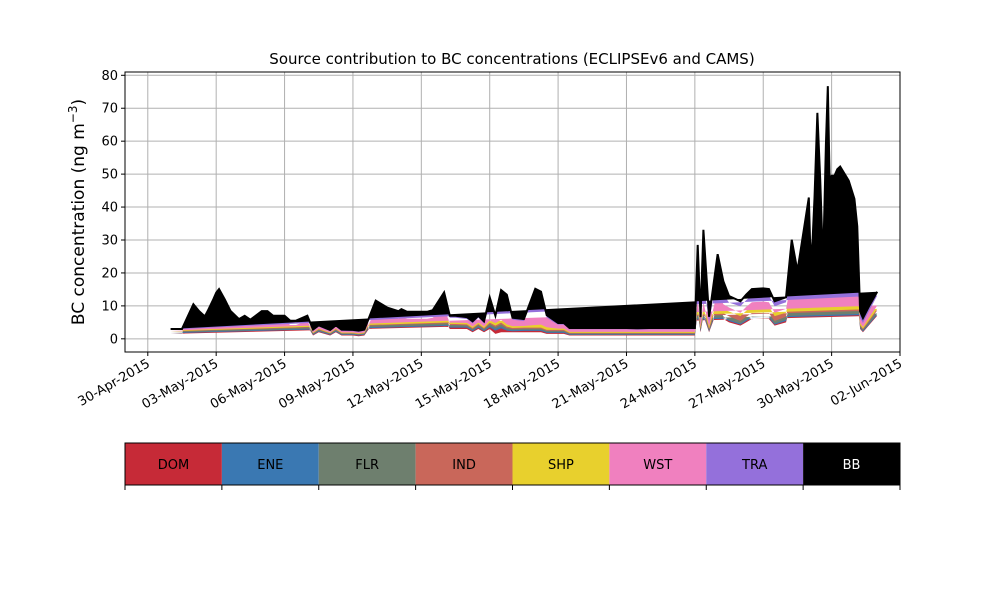 The width and height of the screenshot is (1000, 604). What do you see at coordinates (109, 208) in the screenshot?
I see `y-tick-label: 40` at bounding box center [109, 208].